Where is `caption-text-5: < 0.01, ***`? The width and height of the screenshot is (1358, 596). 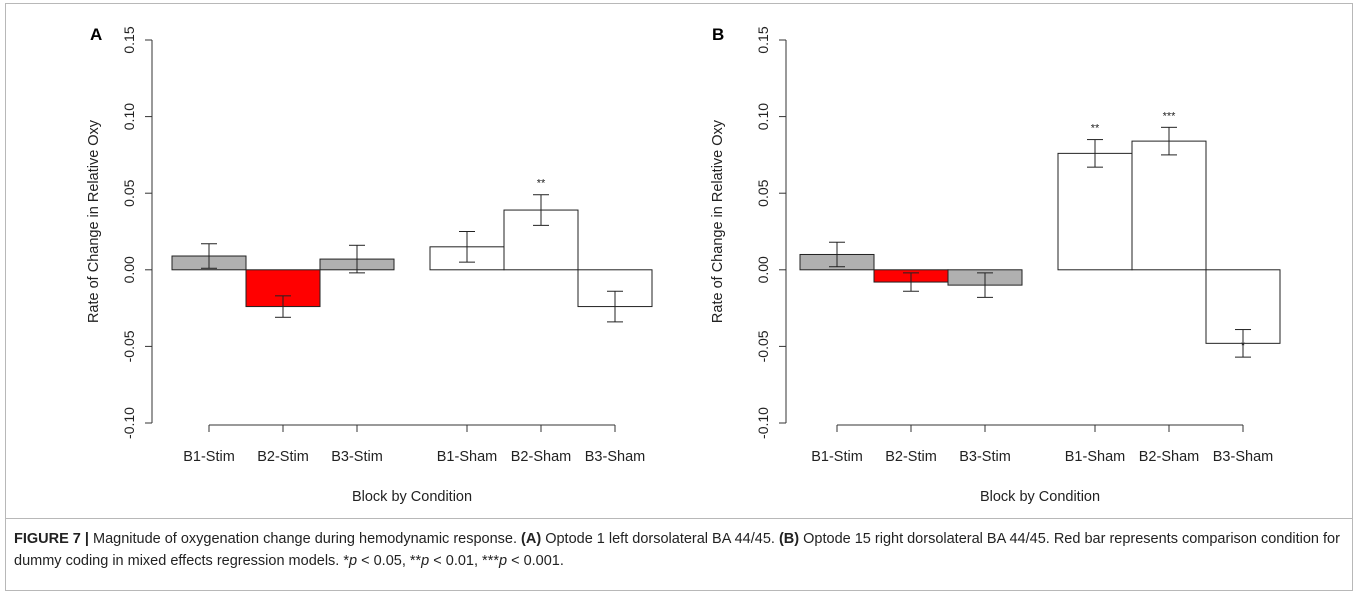
caption-text-5: < 0.01, *** is located at coordinates (464, 561).